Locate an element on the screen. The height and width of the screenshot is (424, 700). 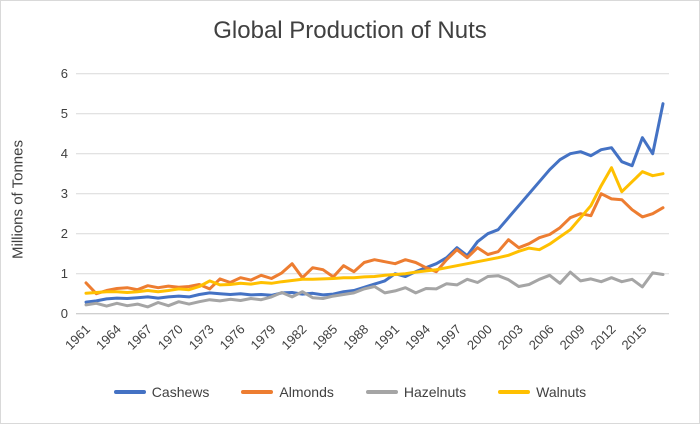
x-tick-label: 1979 is located at coordinates (263, 337).